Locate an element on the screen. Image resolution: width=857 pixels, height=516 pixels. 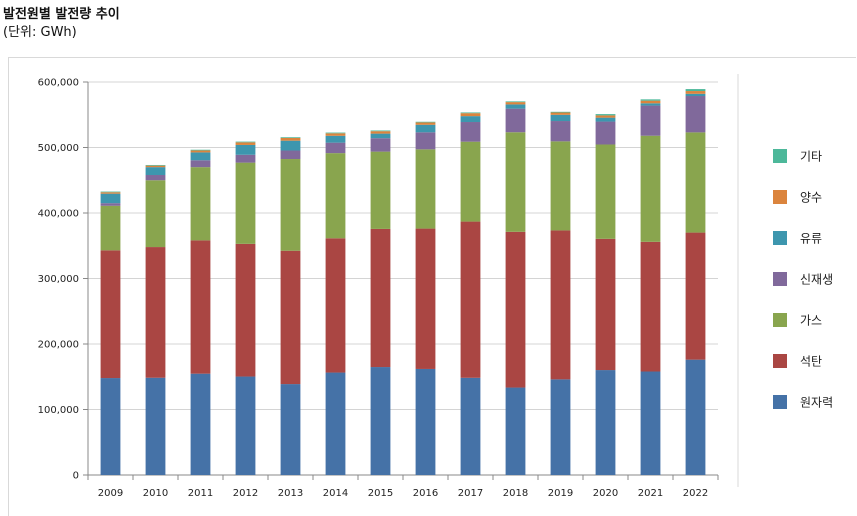
legend-label-가스: 가스 is located at coordinates (811, 321).